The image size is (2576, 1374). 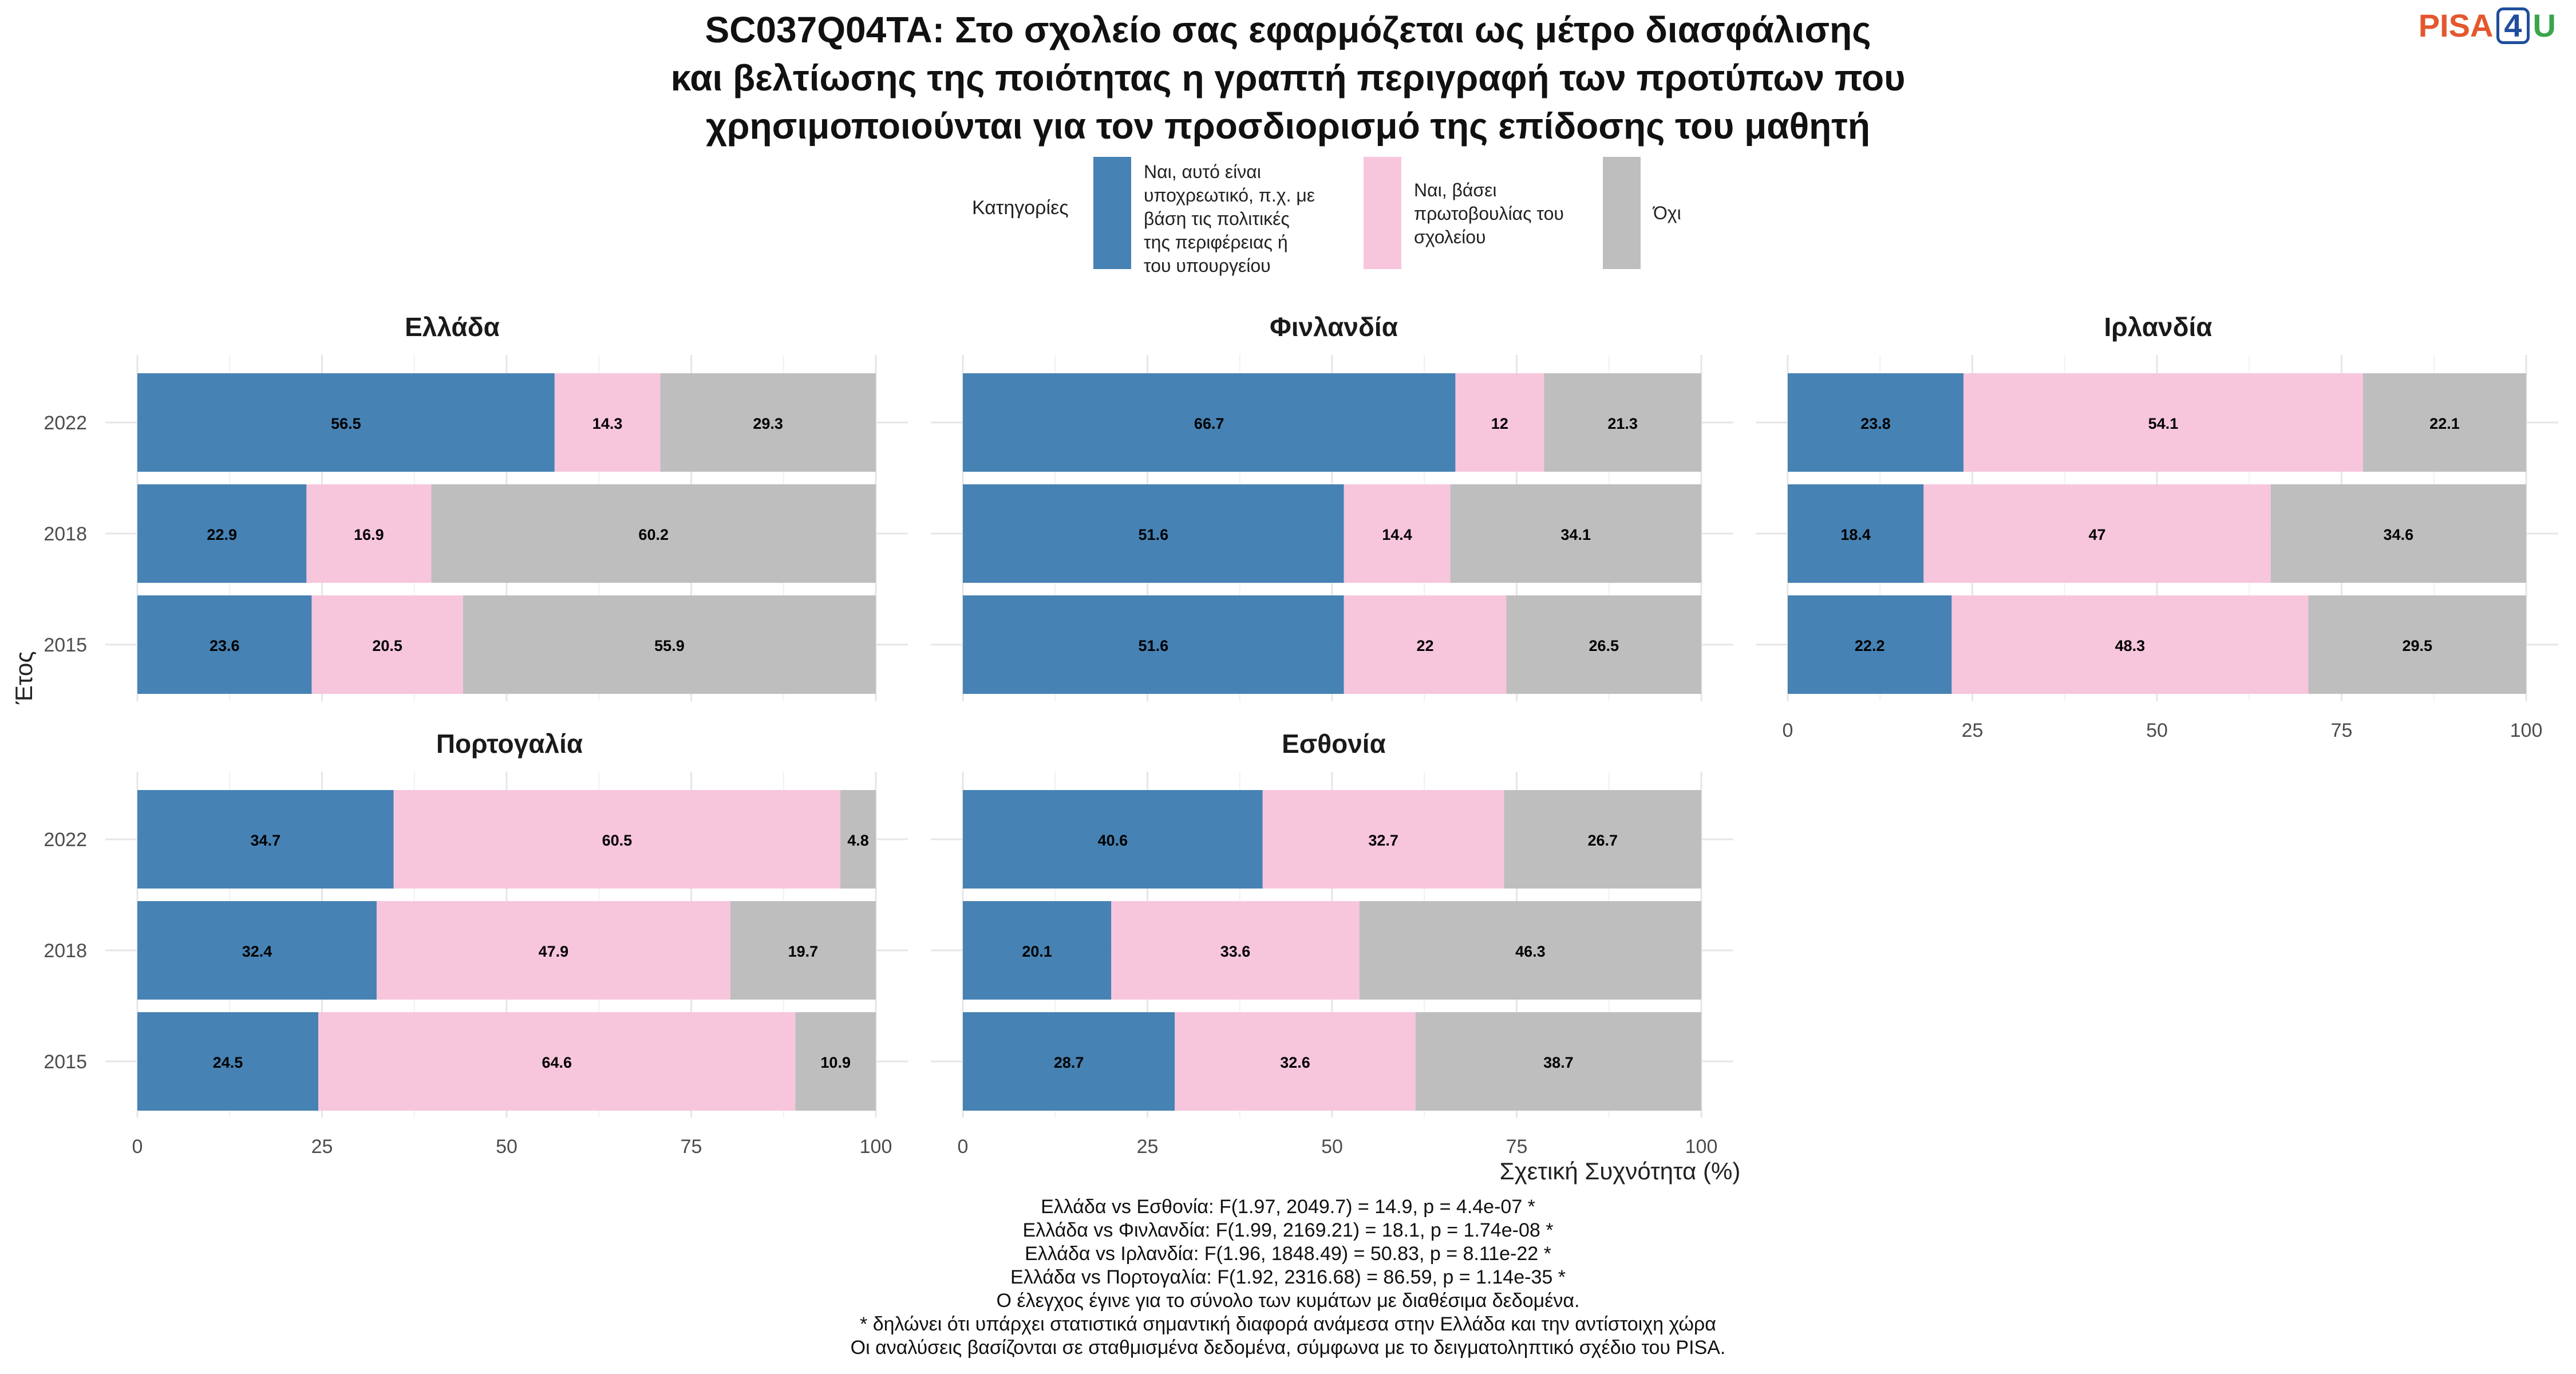 I want to click on pisa4u-logo: PISA 4 U, so click(x=2487, y=25).